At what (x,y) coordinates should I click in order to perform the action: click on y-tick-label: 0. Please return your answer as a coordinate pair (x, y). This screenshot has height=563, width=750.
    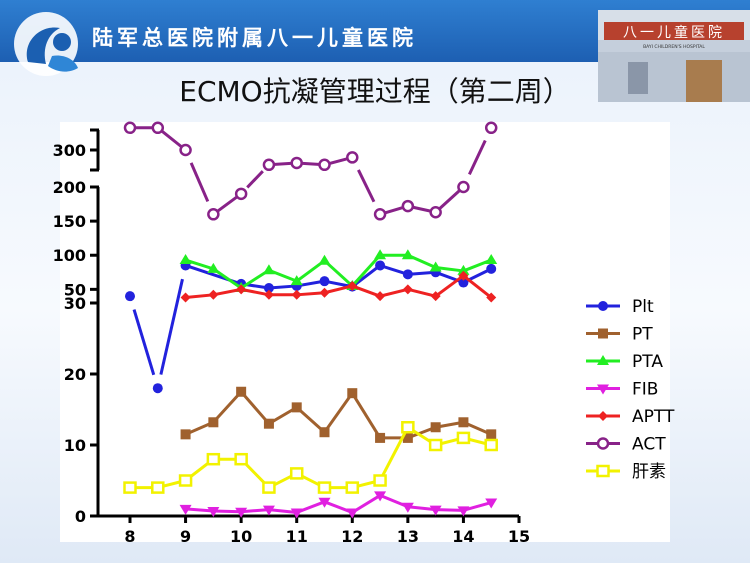
    Looking at the image, I should click on (80, 516).